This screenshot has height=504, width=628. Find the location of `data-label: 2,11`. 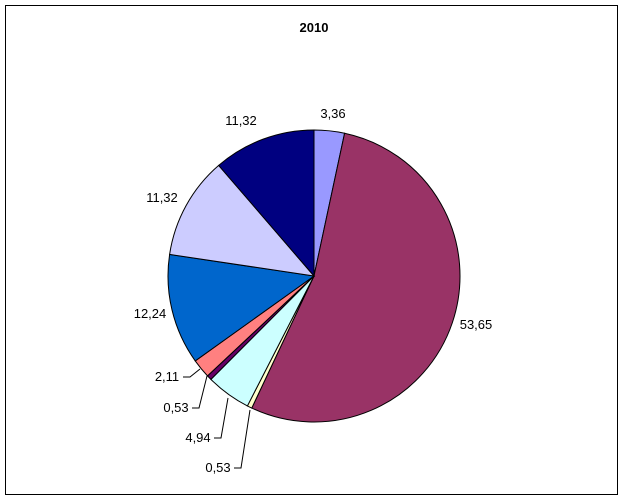

data-label: 2,11 is located at coordinates (167, 376).